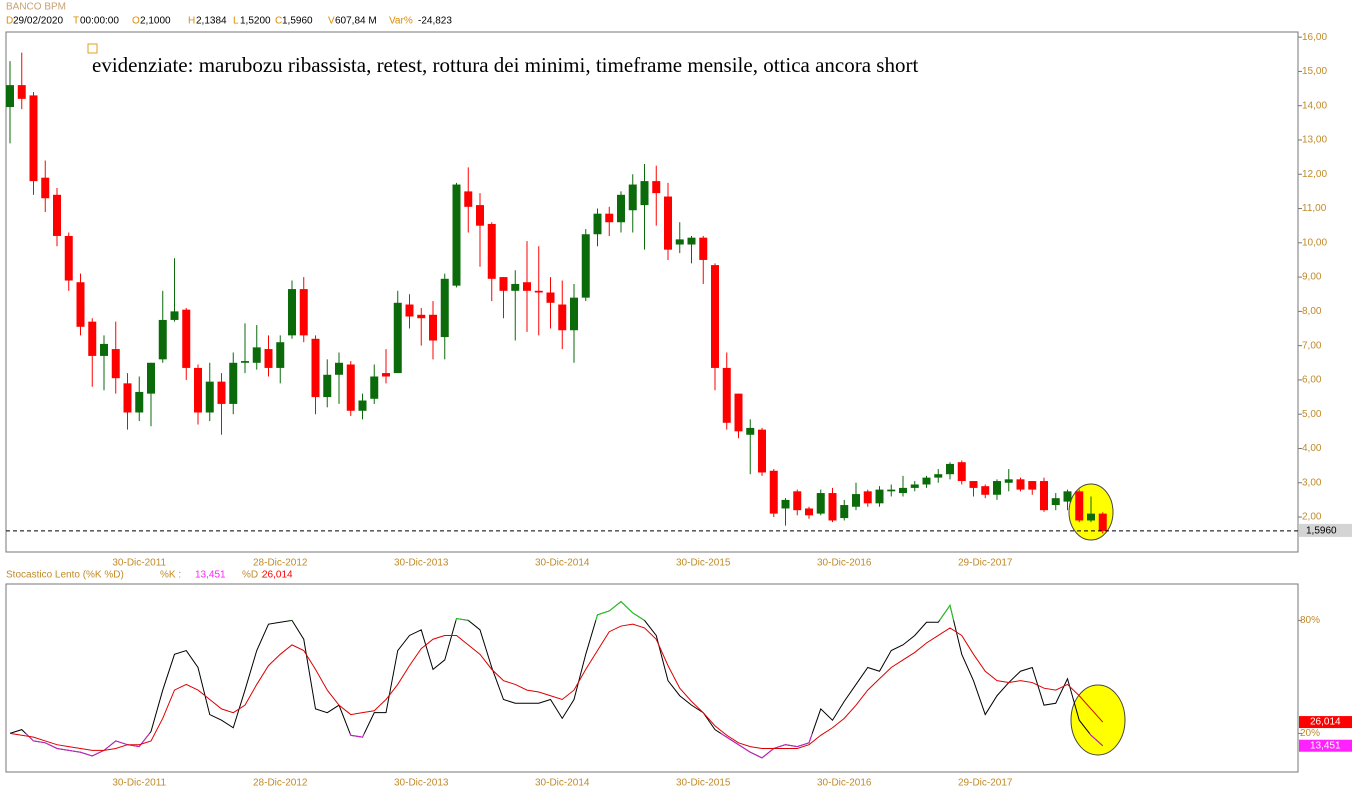  Describe the element at coordinates (1312, 448) in the screenshot. I see `y-tick-label: 4,00` at that location.